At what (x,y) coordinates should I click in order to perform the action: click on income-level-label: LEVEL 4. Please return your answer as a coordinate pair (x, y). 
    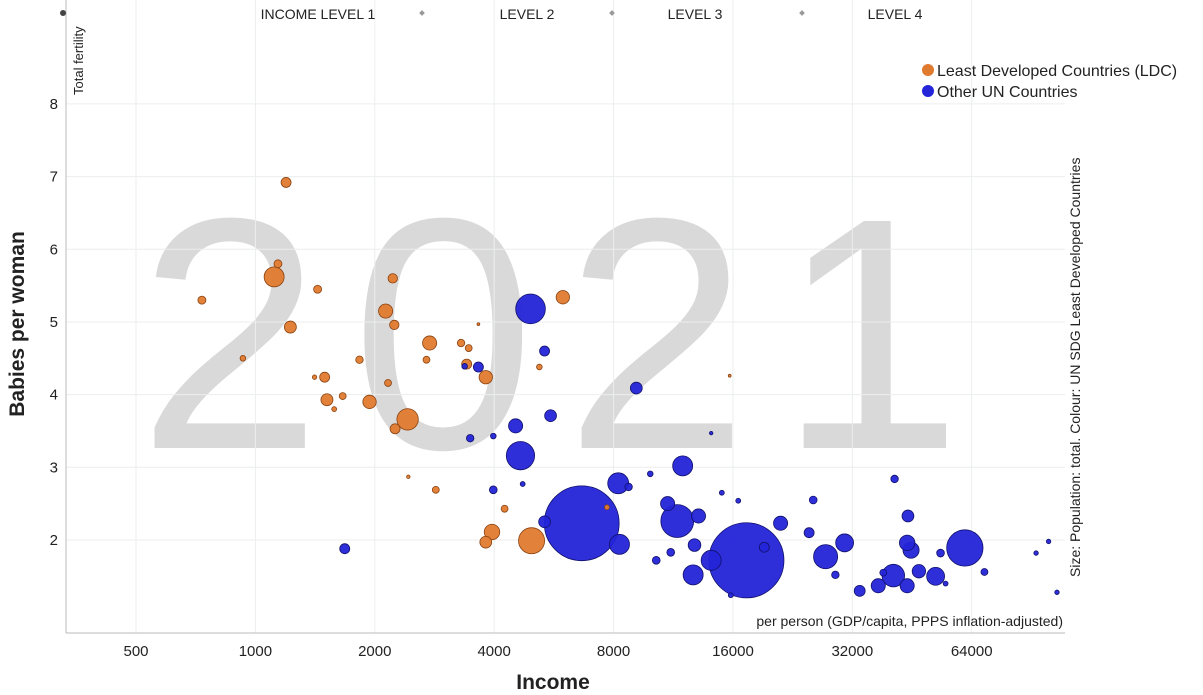
    Looking at the image, I should click on (895, 14).